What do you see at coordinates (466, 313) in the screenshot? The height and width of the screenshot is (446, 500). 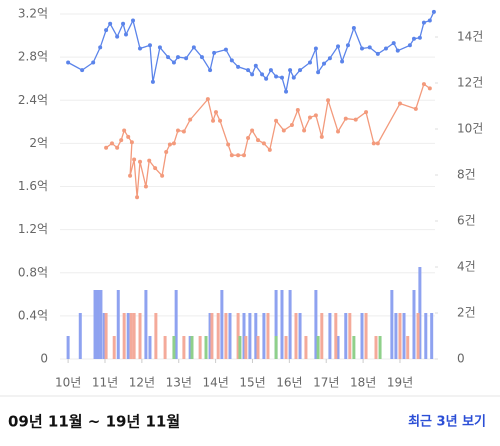 I see `y2-tick-label: 2건` at bounding box center [466, 313].